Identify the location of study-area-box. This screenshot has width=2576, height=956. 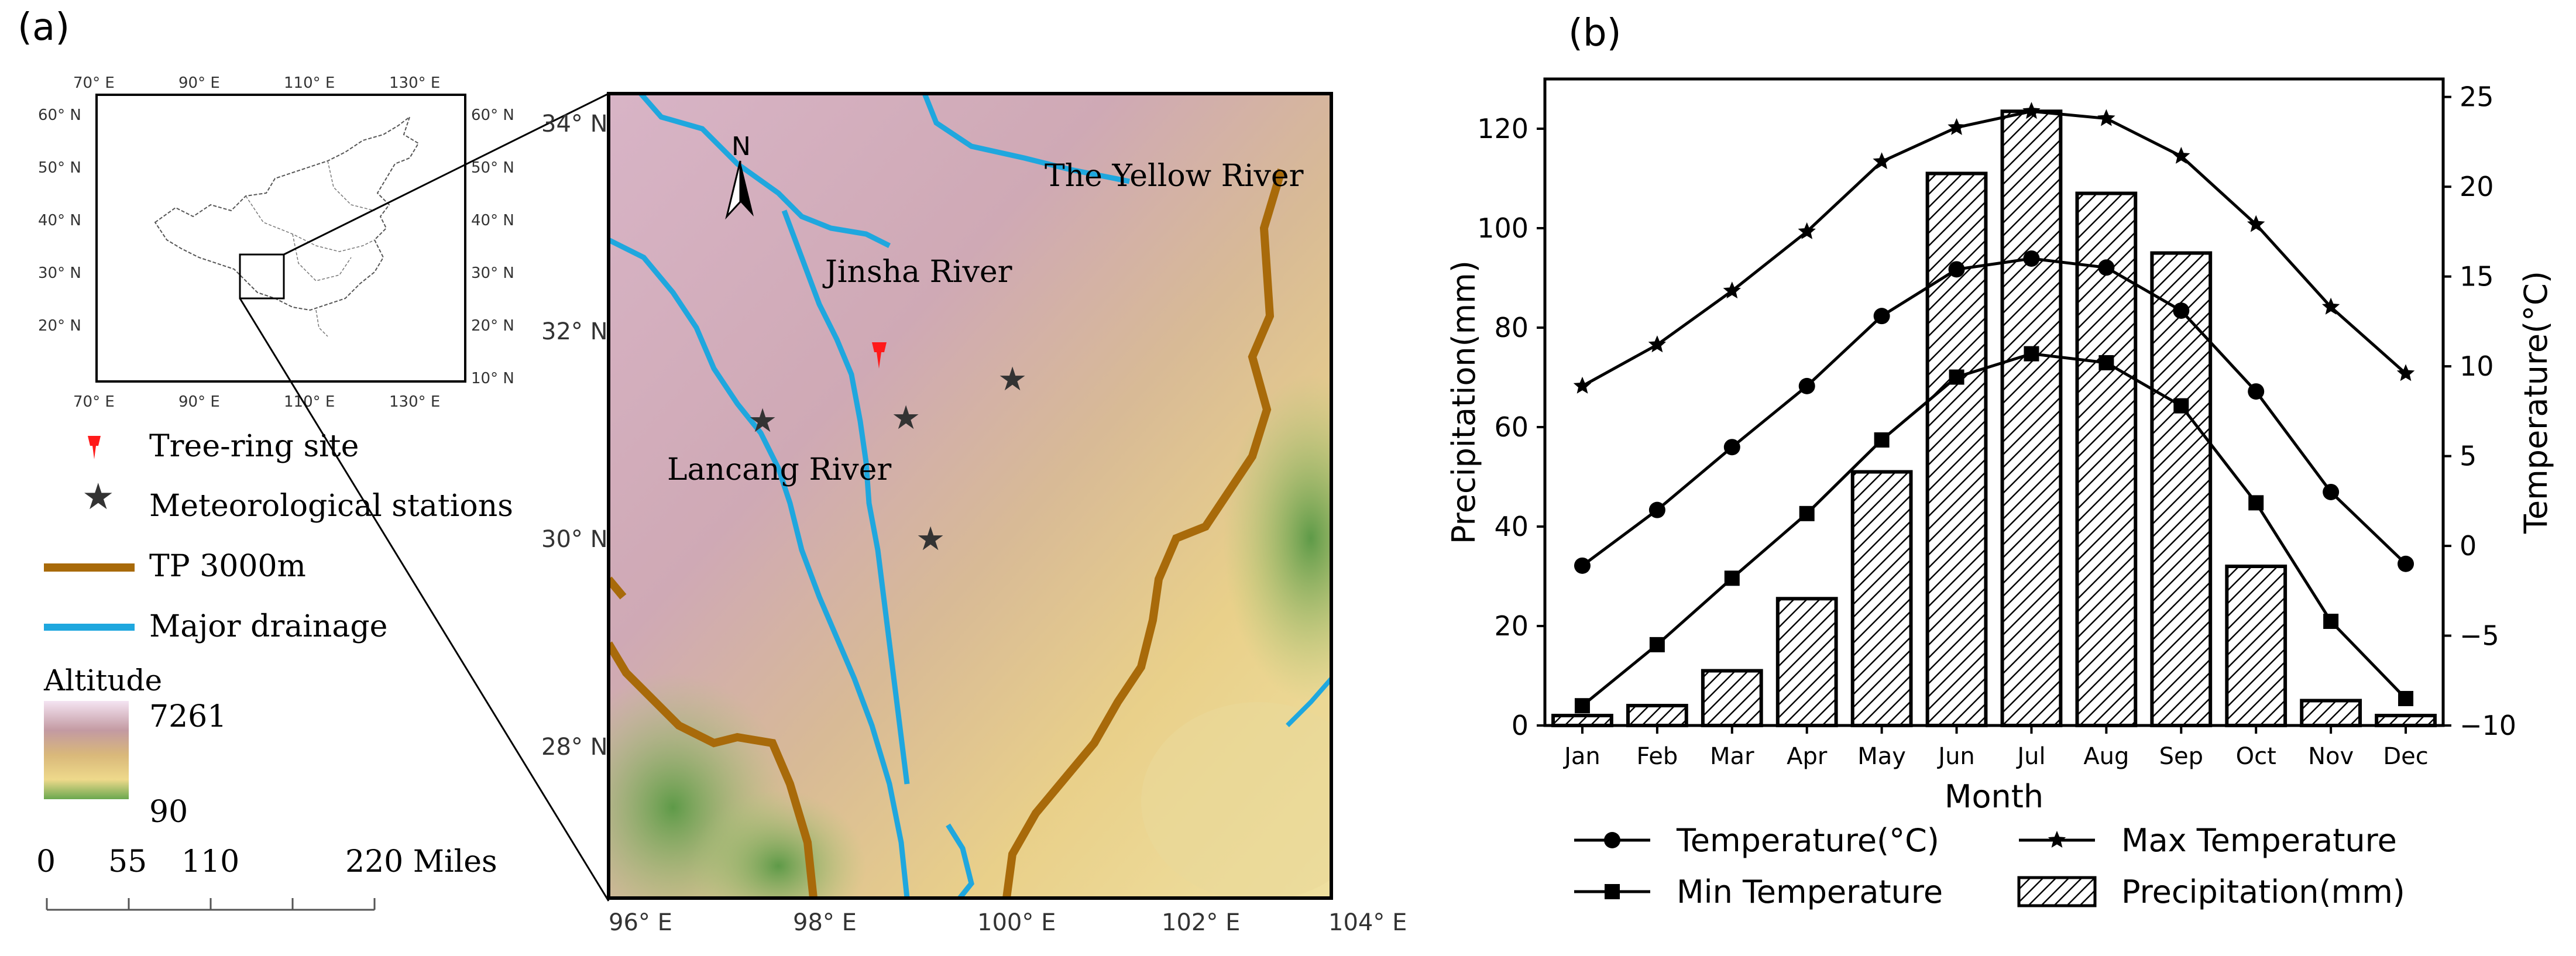
(262, 276).